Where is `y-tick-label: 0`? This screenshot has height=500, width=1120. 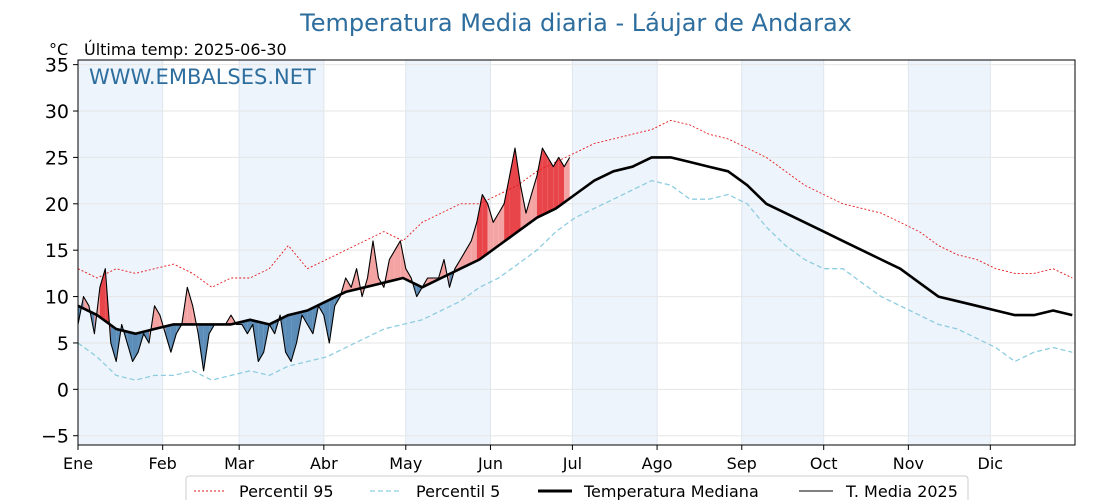 y-tick-label: 0 is located at coordinates (63, 390).